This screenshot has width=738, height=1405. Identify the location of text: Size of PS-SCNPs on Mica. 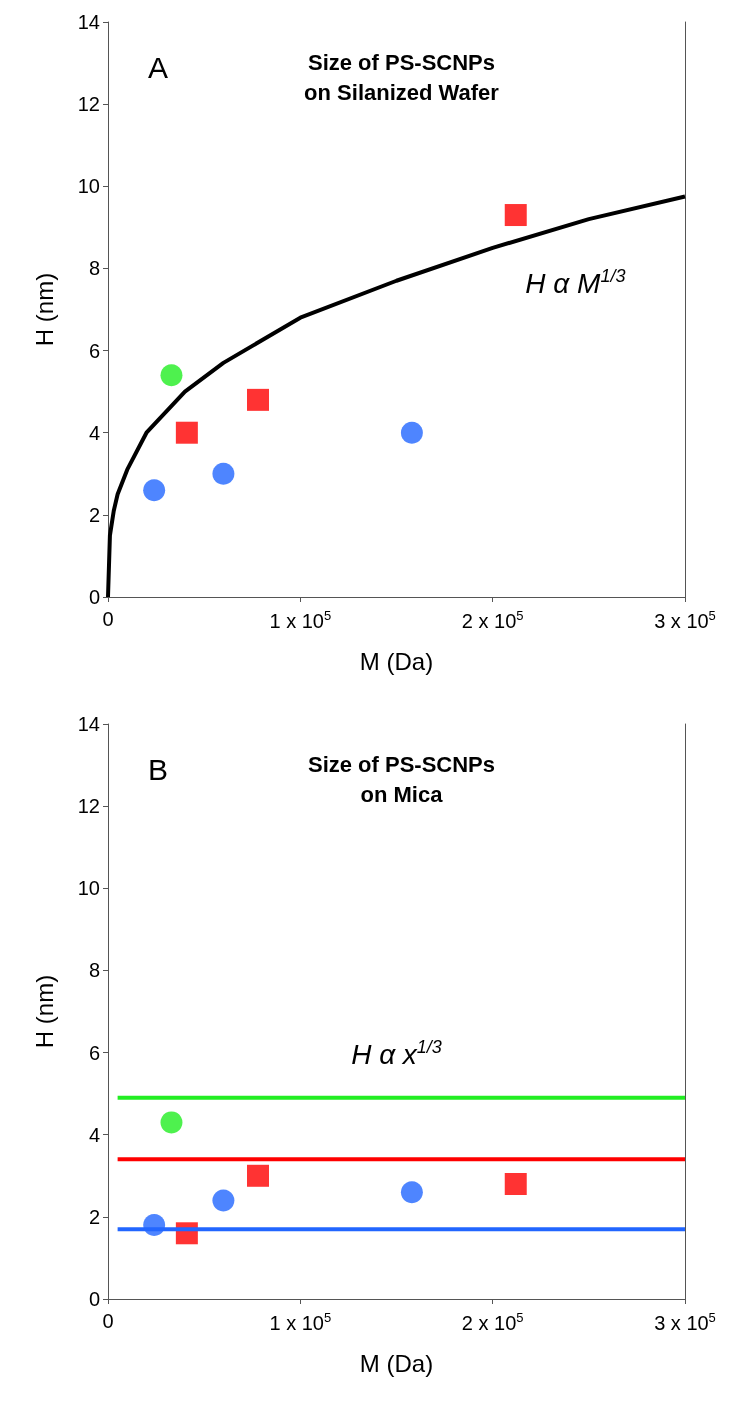
(401, 779).